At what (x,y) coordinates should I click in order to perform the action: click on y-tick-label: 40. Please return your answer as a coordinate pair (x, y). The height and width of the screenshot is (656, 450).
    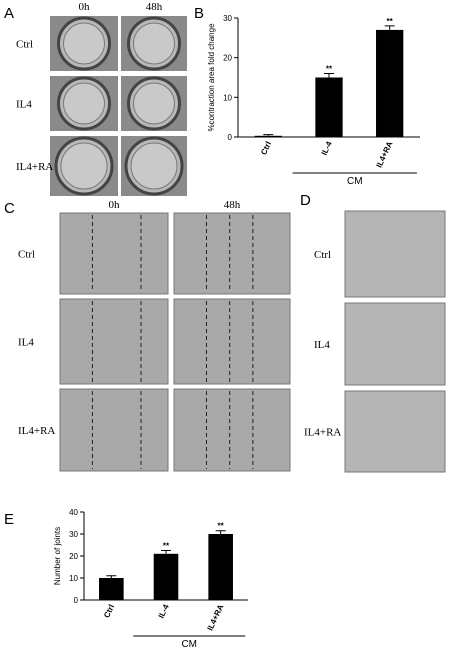
    Looking at the image, I should click on (73, 512).